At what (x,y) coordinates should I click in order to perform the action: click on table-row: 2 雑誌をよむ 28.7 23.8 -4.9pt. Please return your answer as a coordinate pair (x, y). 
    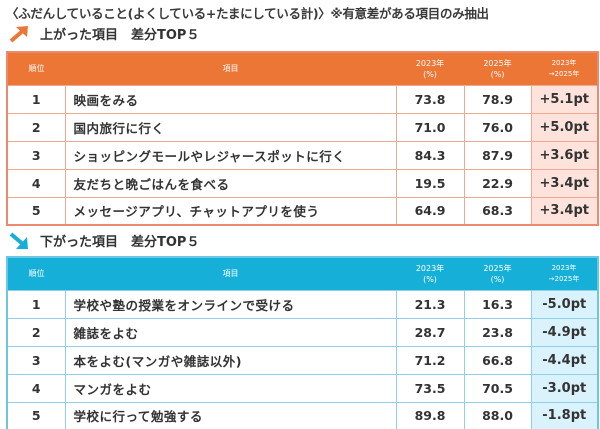
    Looking at the image, I should click on (302, 332).